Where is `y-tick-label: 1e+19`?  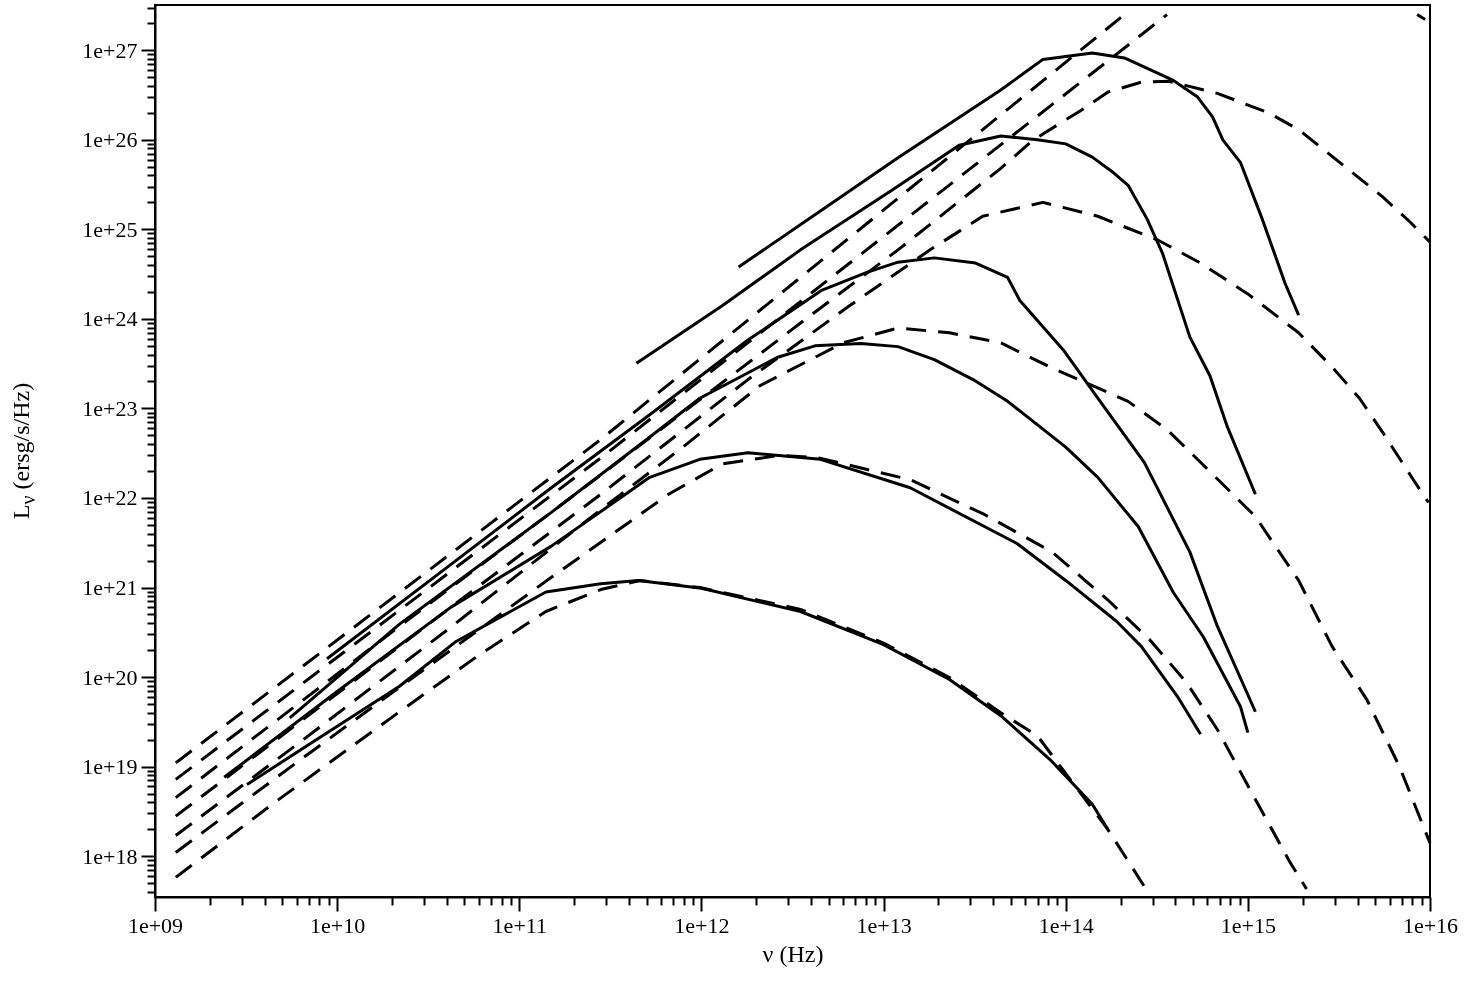 y-tick-label: 1e+19 is located at coordinates (110, 767).